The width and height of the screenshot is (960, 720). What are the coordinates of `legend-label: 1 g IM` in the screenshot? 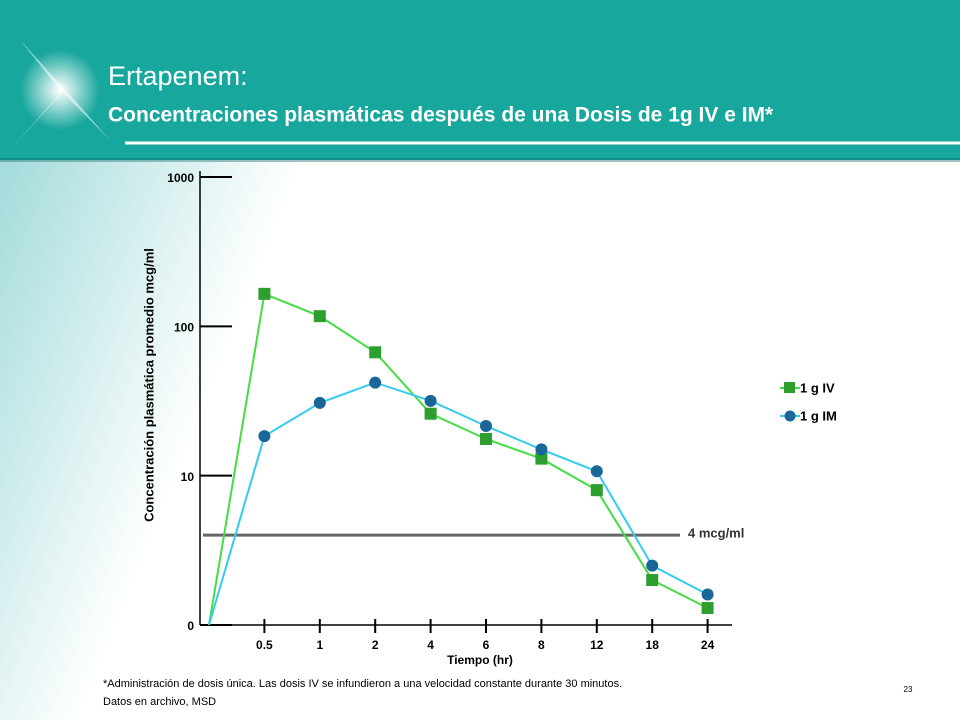 It's located at (818, 415).